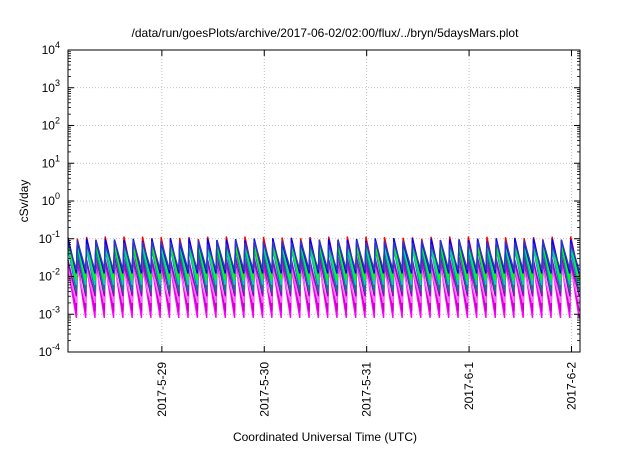 This screenshot has width=640, height=453. Describe the element at coordinates (51, 199) in the screenshot. I see `y-tick-label: 10⁰` at that location.